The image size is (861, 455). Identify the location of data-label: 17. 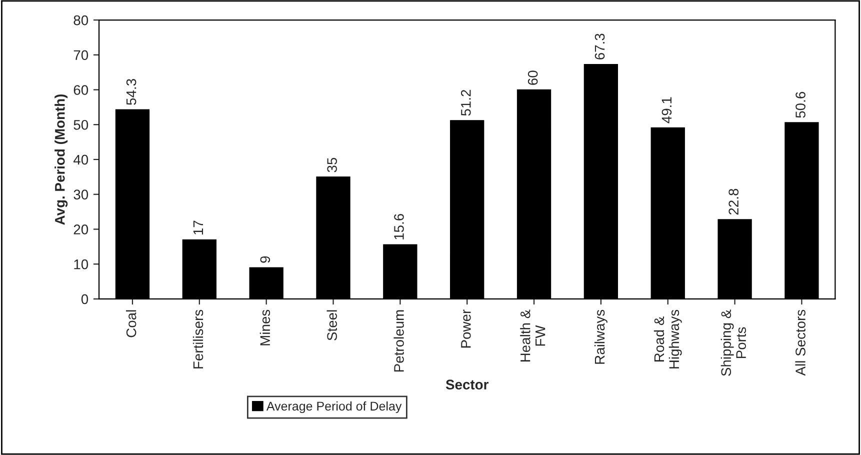
(198, 227).